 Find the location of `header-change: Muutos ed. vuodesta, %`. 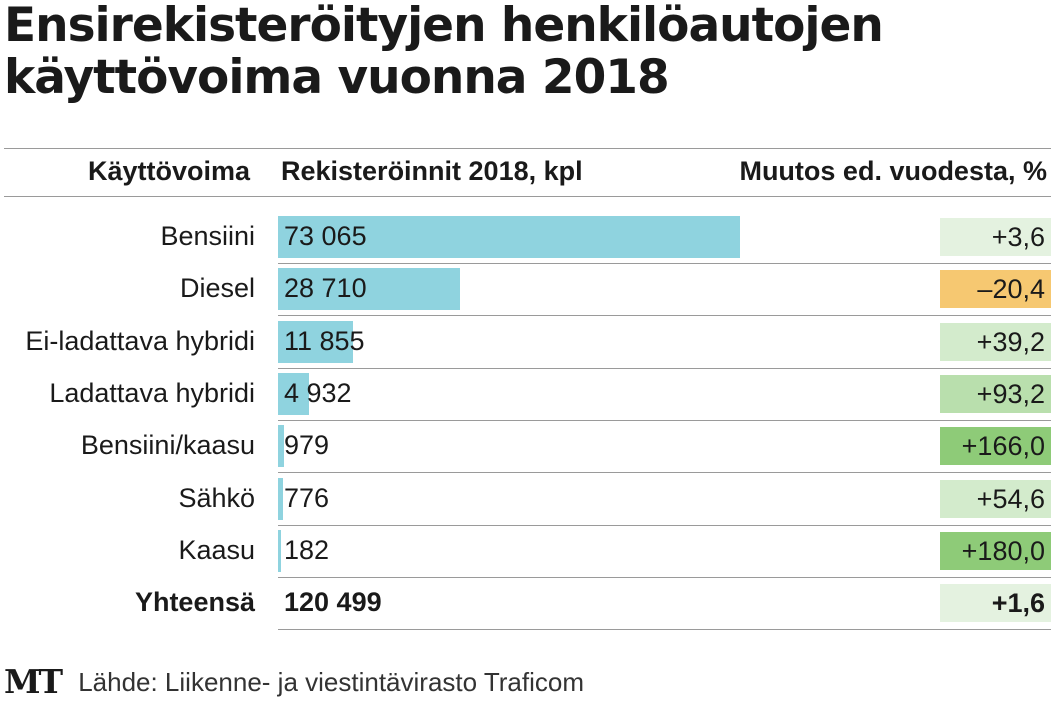

header-change: Muutos ed. vuodesta, % is located at coordinates (893, 171).